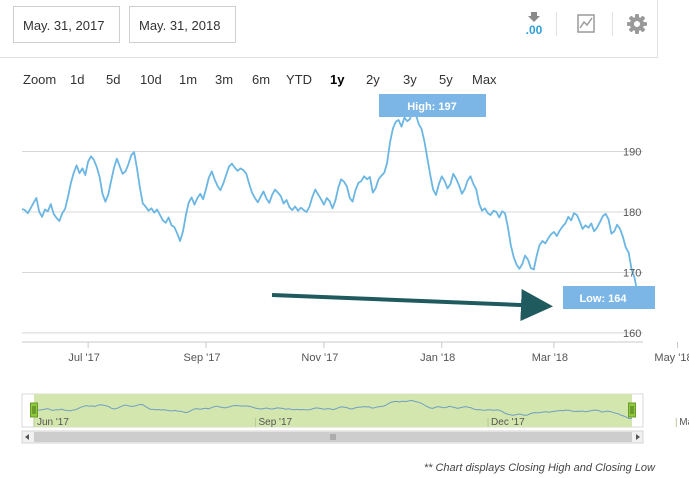  I want to click on x-tick-label: Nov '17, so click(319, 358).